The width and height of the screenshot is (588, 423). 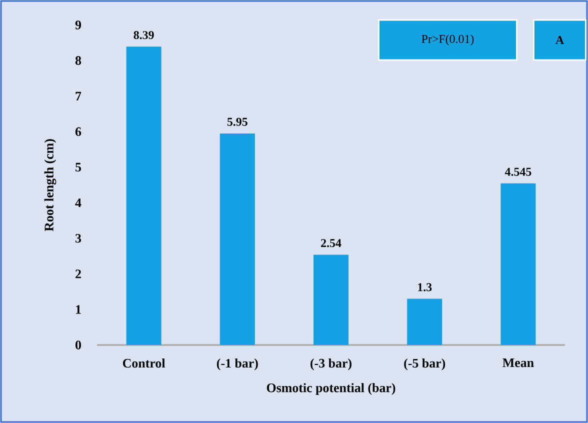 What do you see at coordinates (78, 274) in the screenshot?
I see `y-tick-label: 2` at bounding box center [78, 274].